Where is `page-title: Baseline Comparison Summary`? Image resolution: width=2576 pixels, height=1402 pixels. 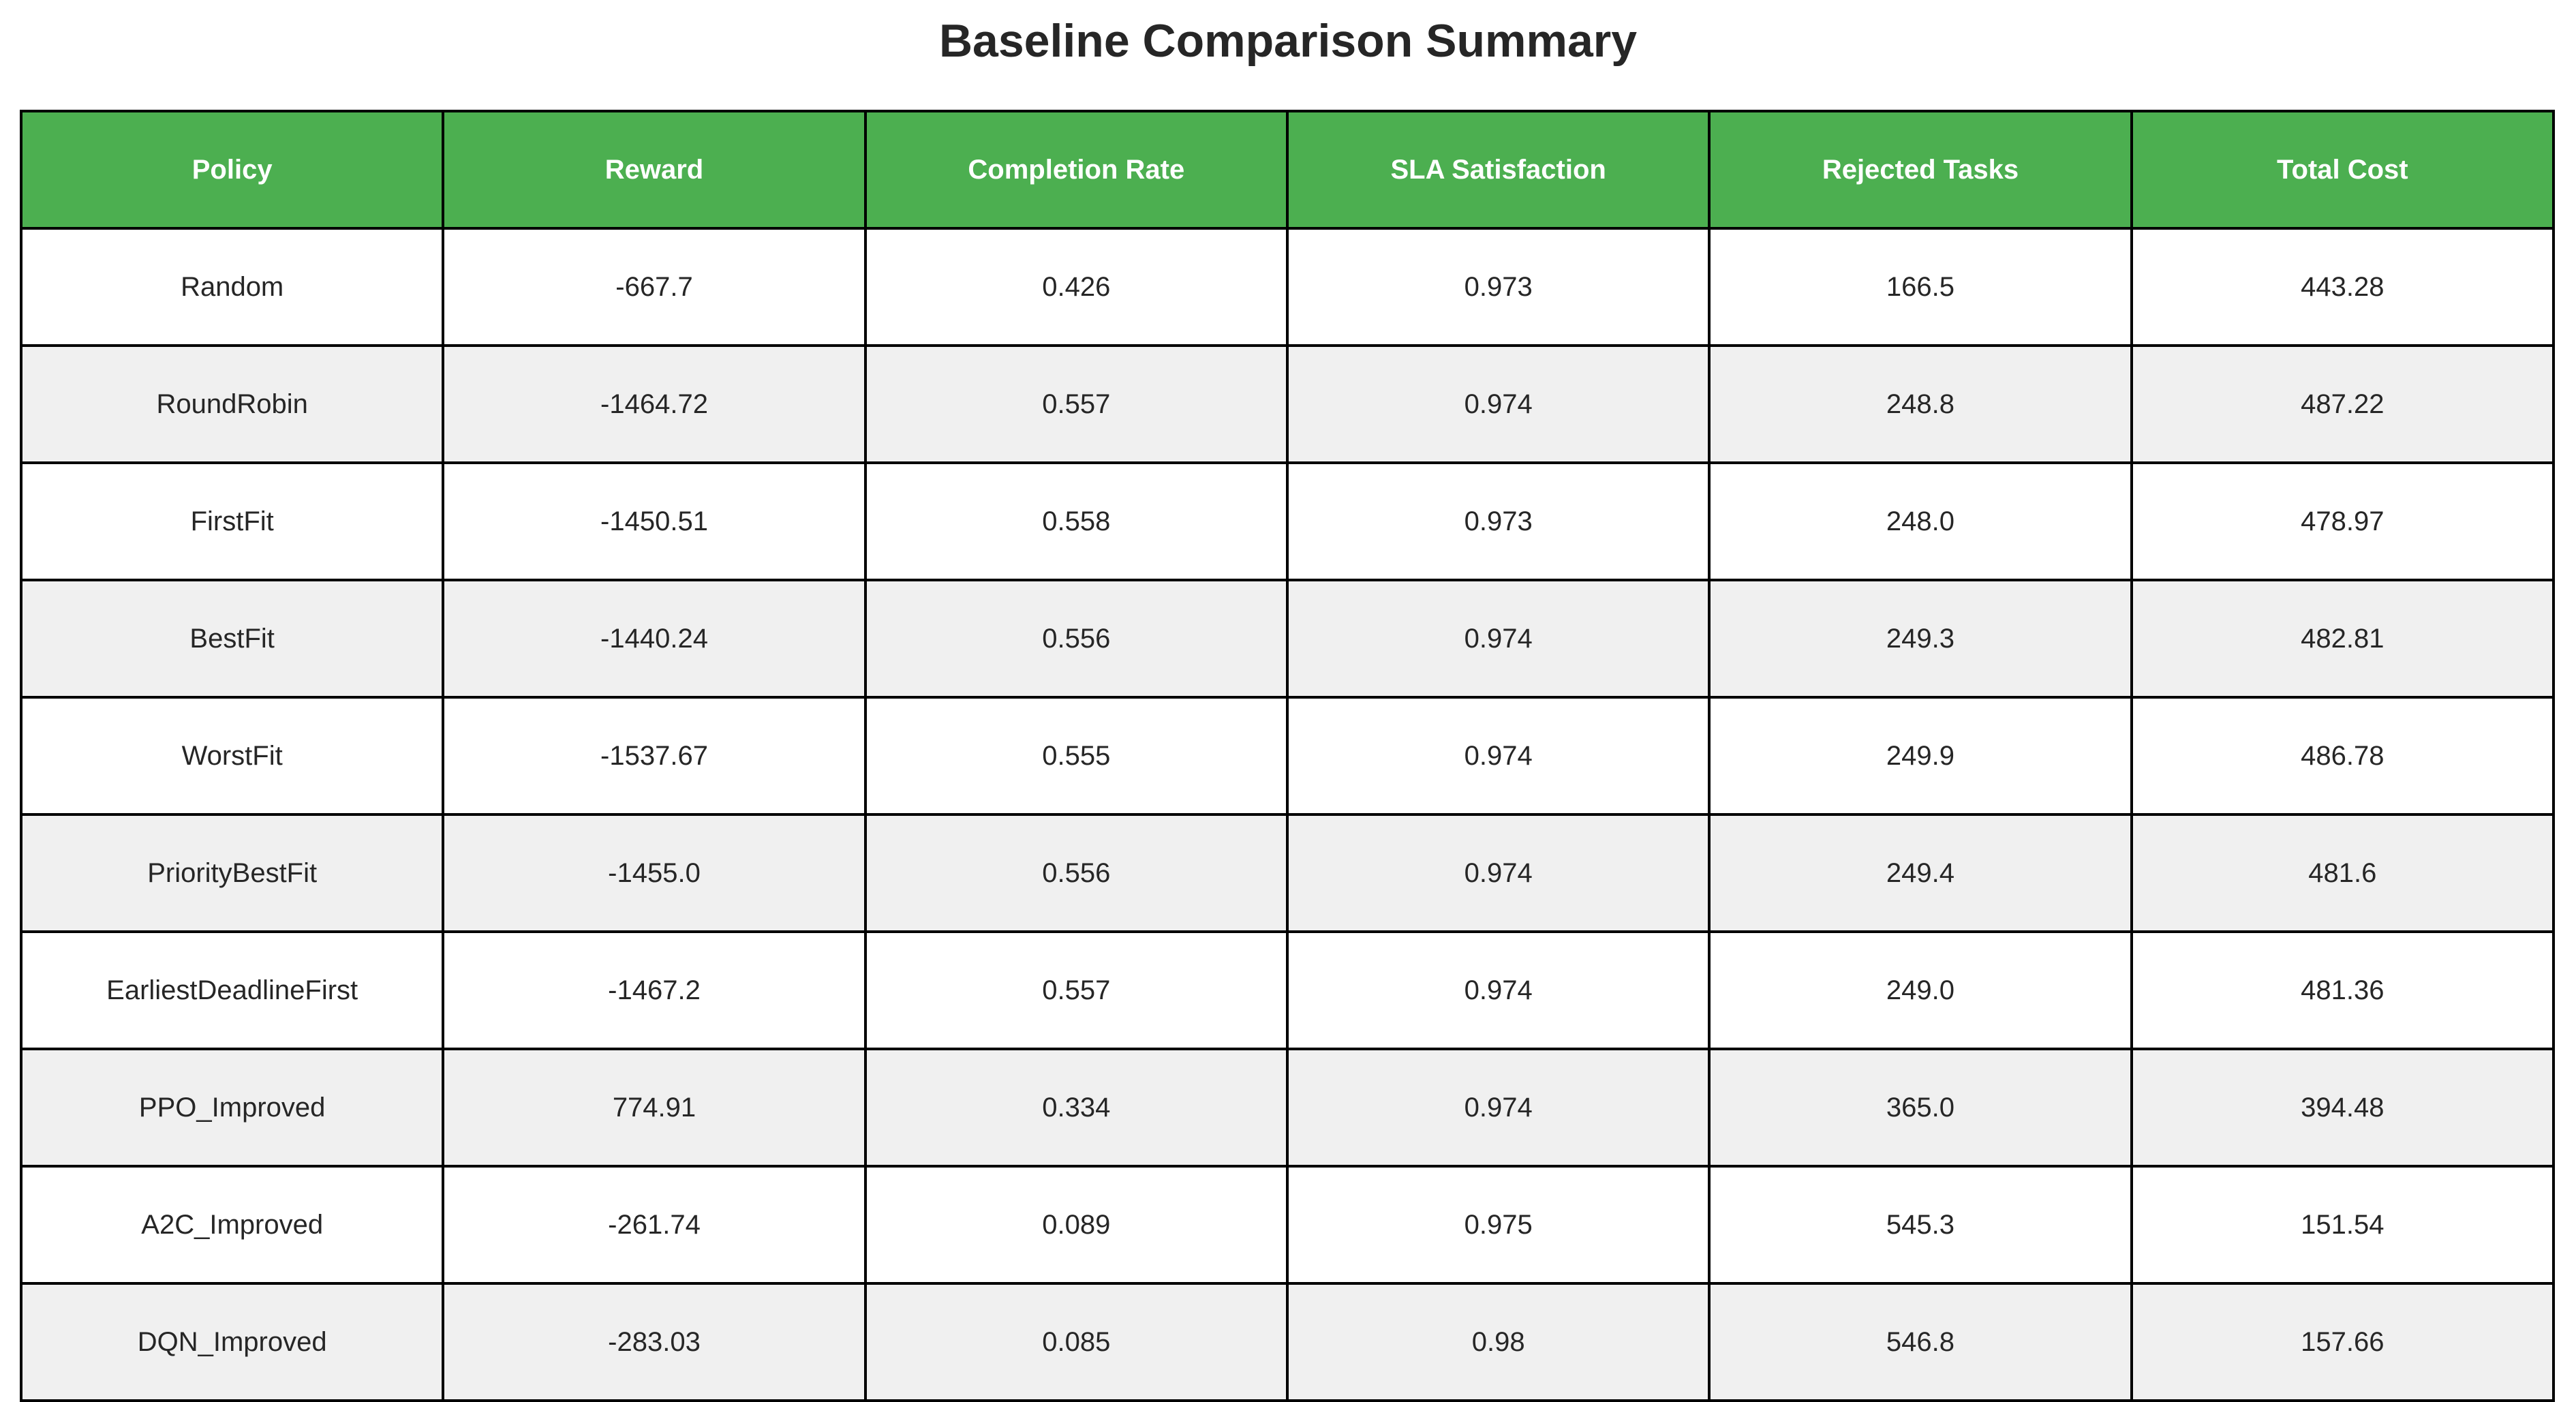
page-title: Baseline Comparison Summary is located at coordinates (1288, 41).